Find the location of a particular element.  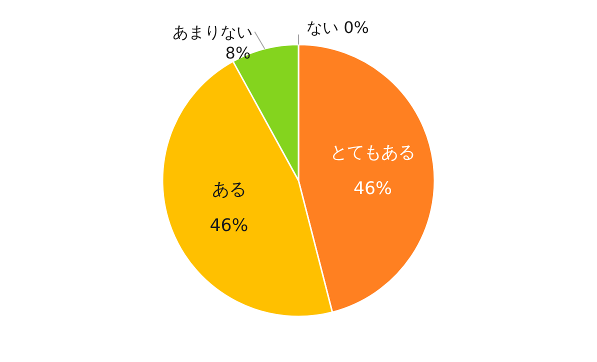

data-label: 8% is located at coordinates (238, 52).